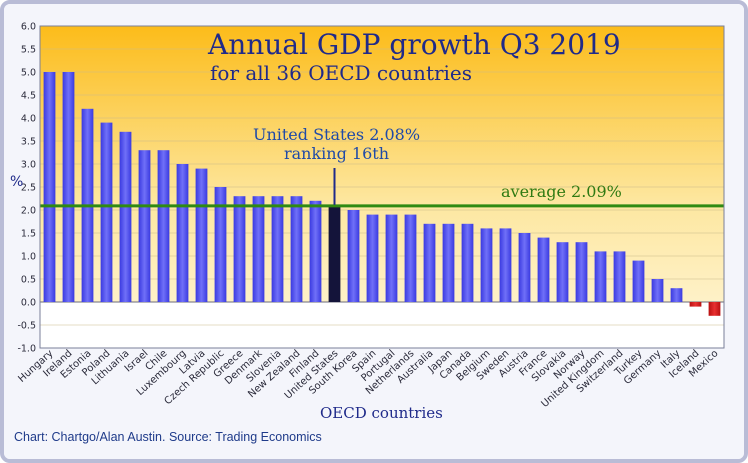 The width and height of the screenshot is (748, 463). What do you see at coordinates (28, 165) in the screenshot?
I see `y-tick-label: 3.0` at bounding box center [28, 165].